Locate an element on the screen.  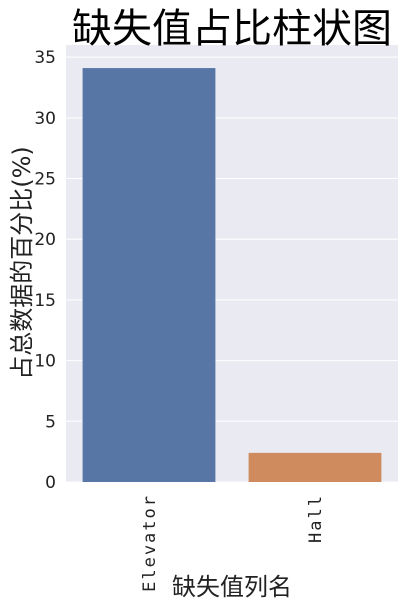
y-tick-label: 30 is located at coordinates (45, 119).